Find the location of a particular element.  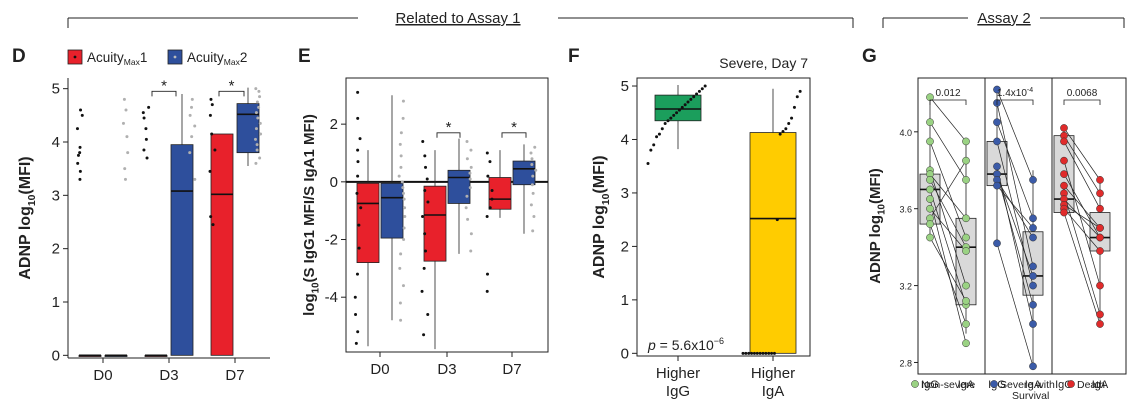

panel-letter-e: E is located at coordinates (304, 56).